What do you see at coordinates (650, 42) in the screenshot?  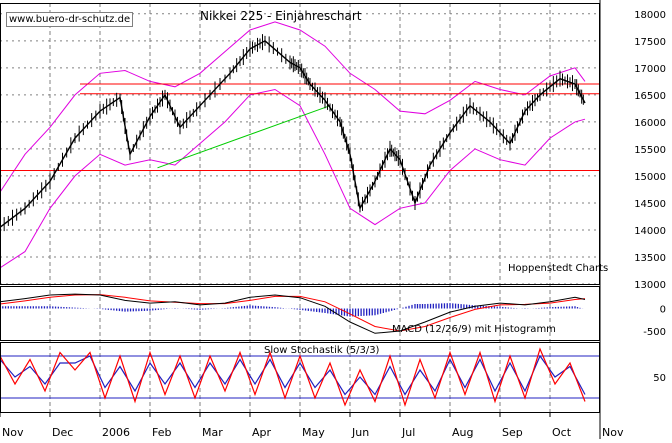 I see `price-tick-label: 17500` at bounding box center [650, 42].